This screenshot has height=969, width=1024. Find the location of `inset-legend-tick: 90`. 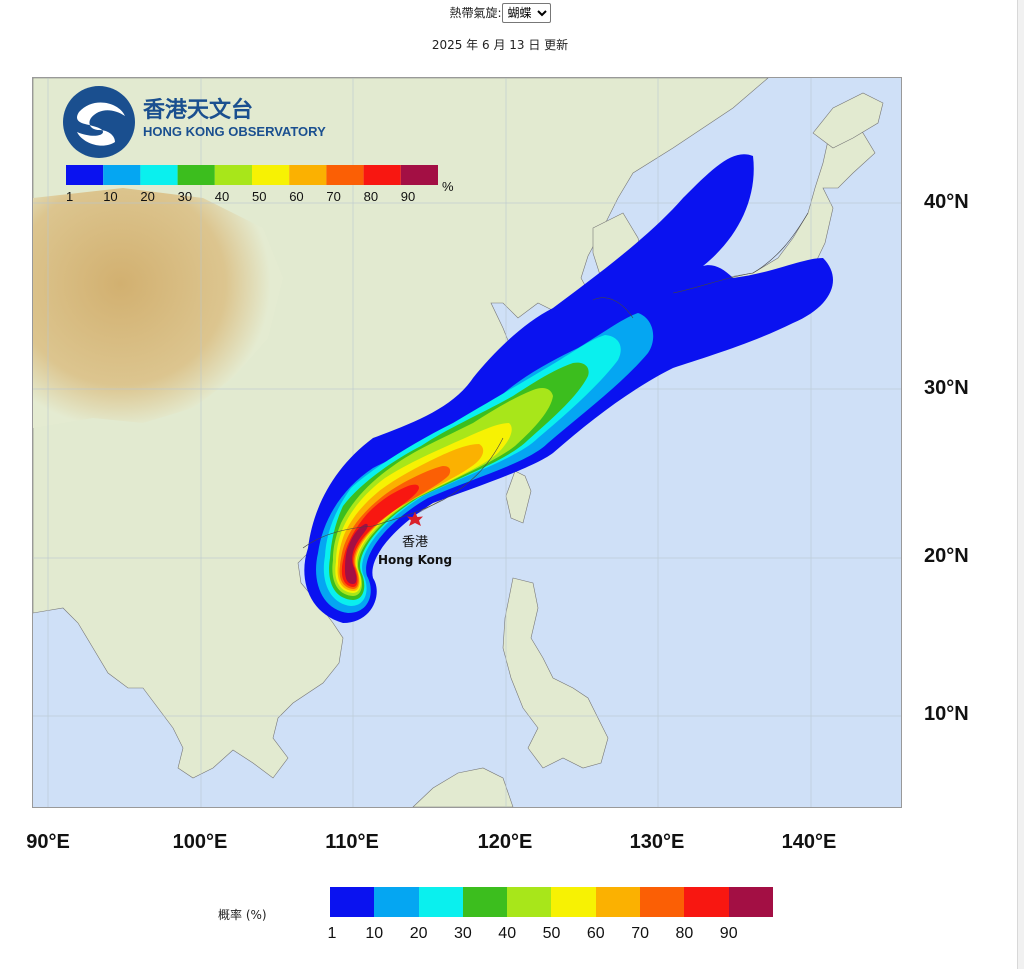

inset-legend-tick: 90 is located at coordinates (408, 196).